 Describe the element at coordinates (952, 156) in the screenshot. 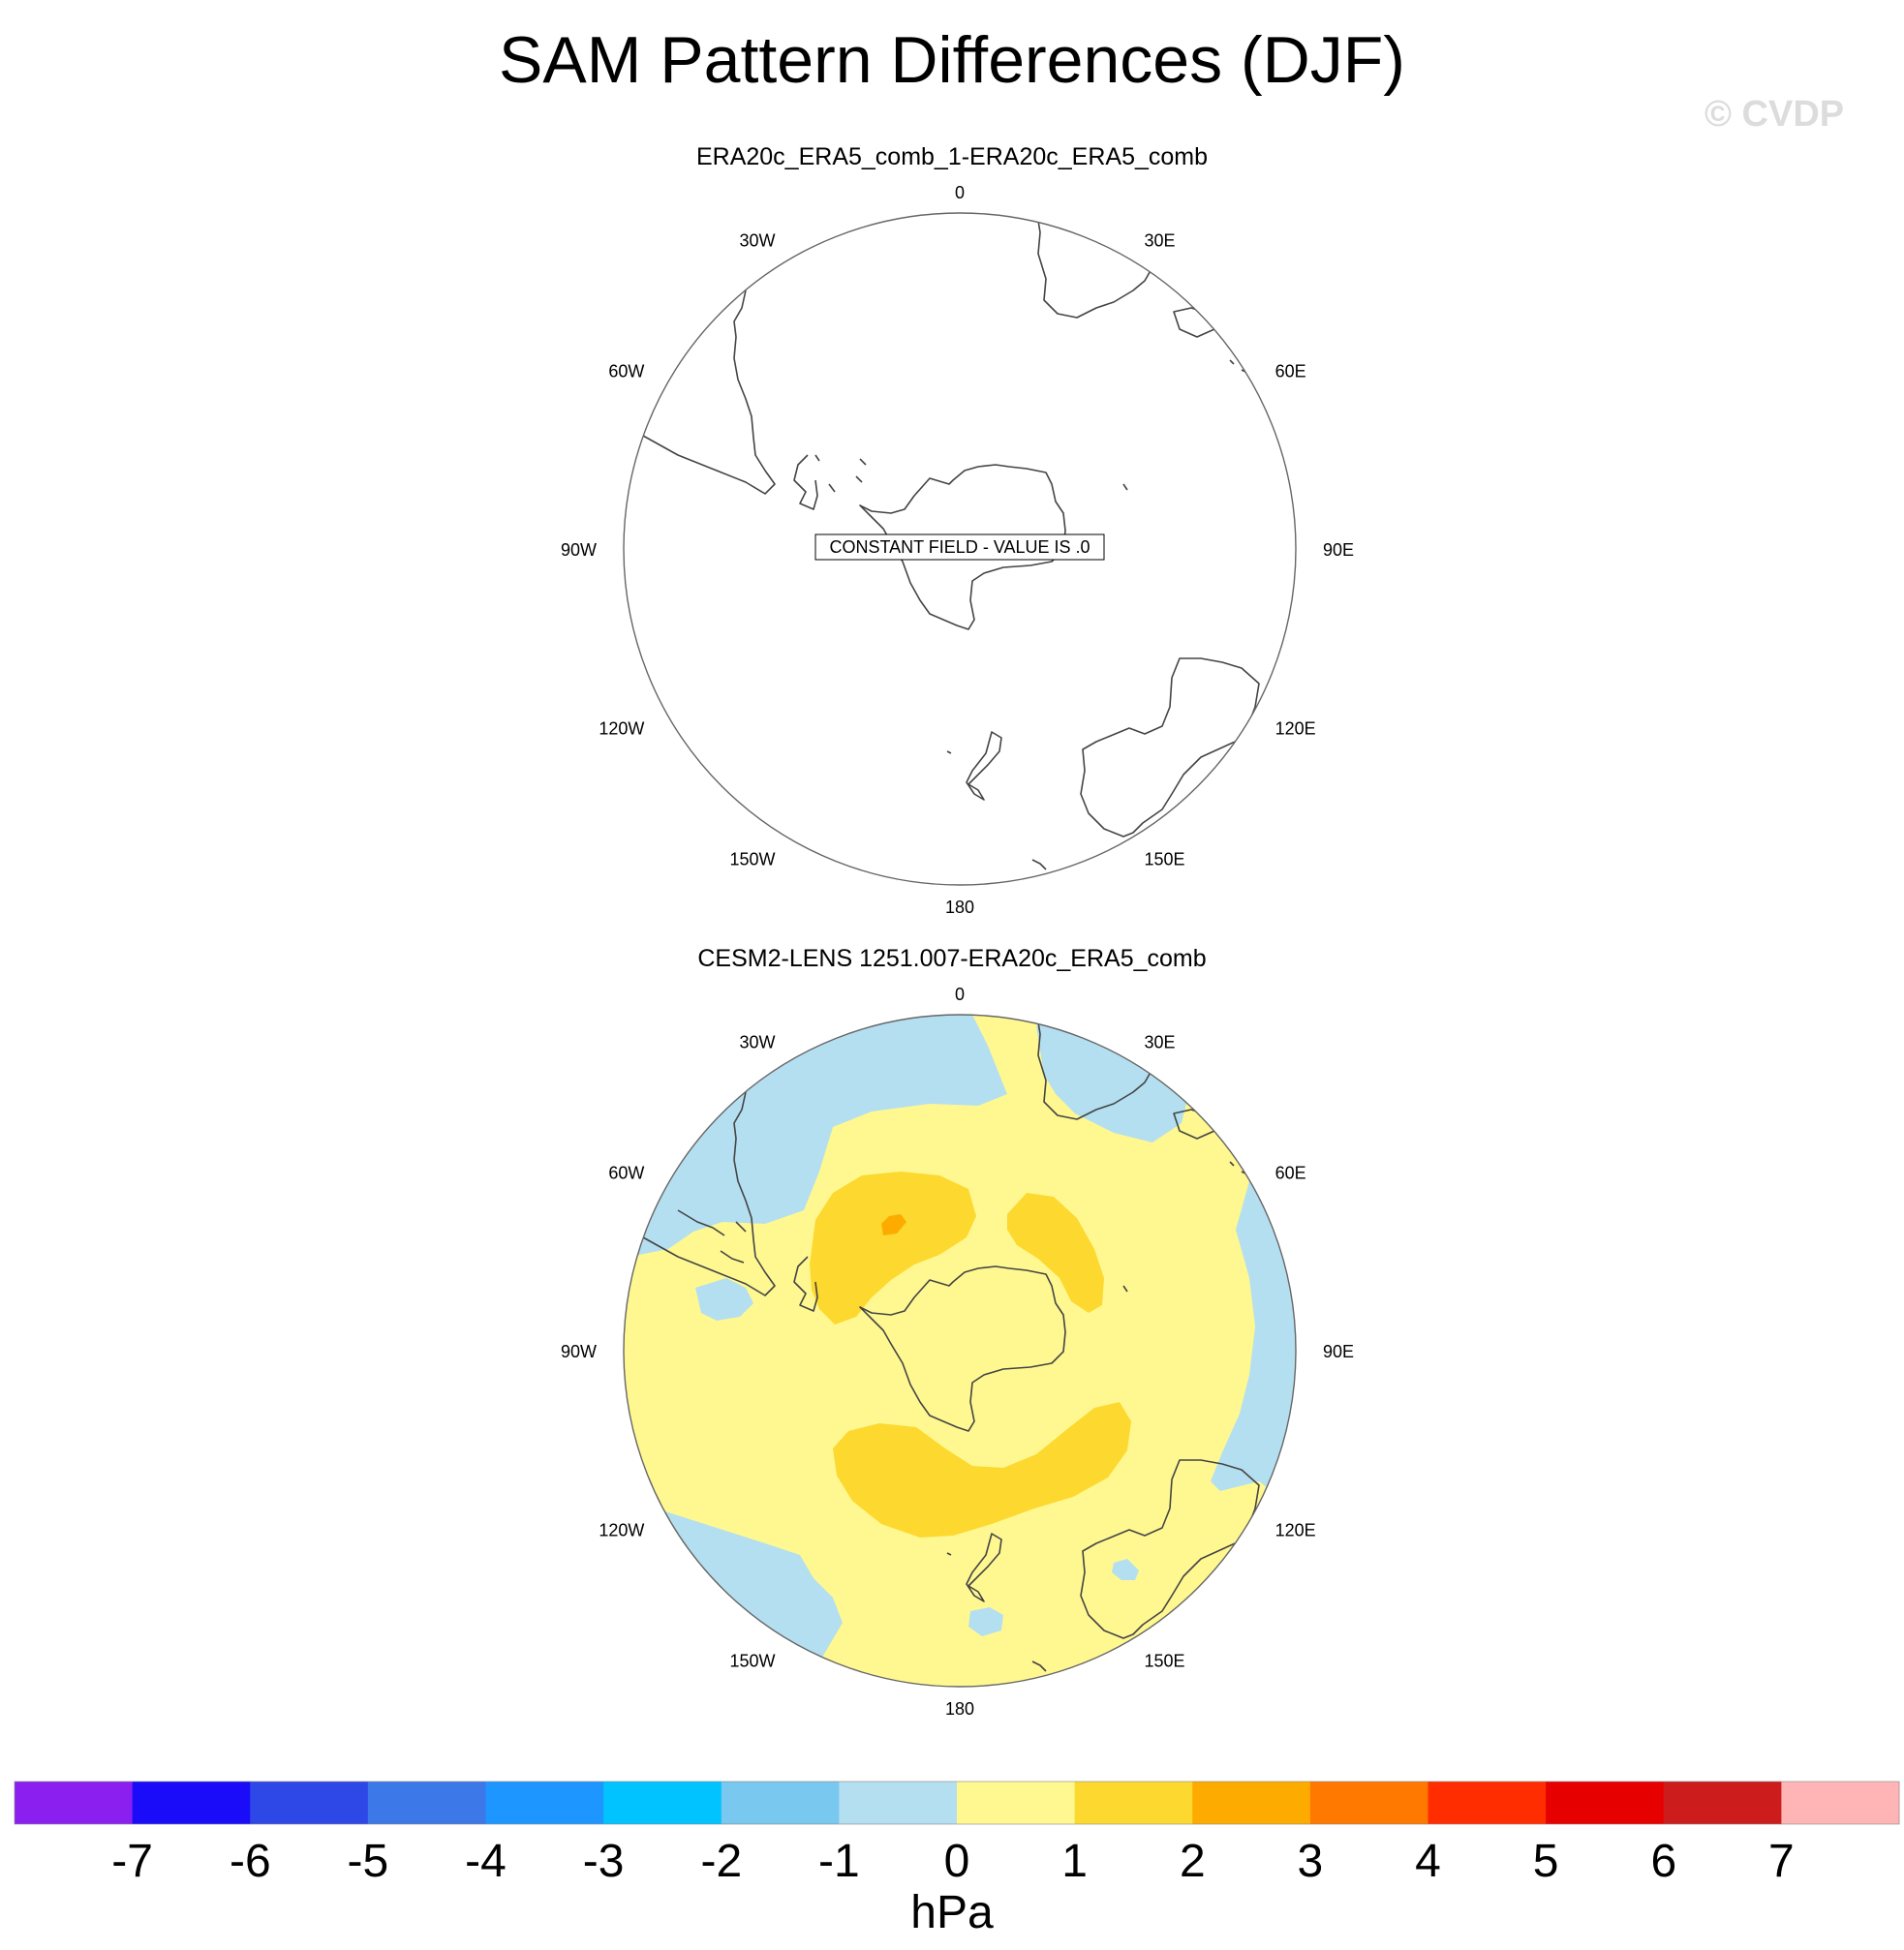

I see `panel-1-title: ERA20c_ERA5_comb_1-ERA20c_ERA5_comb` at that location.